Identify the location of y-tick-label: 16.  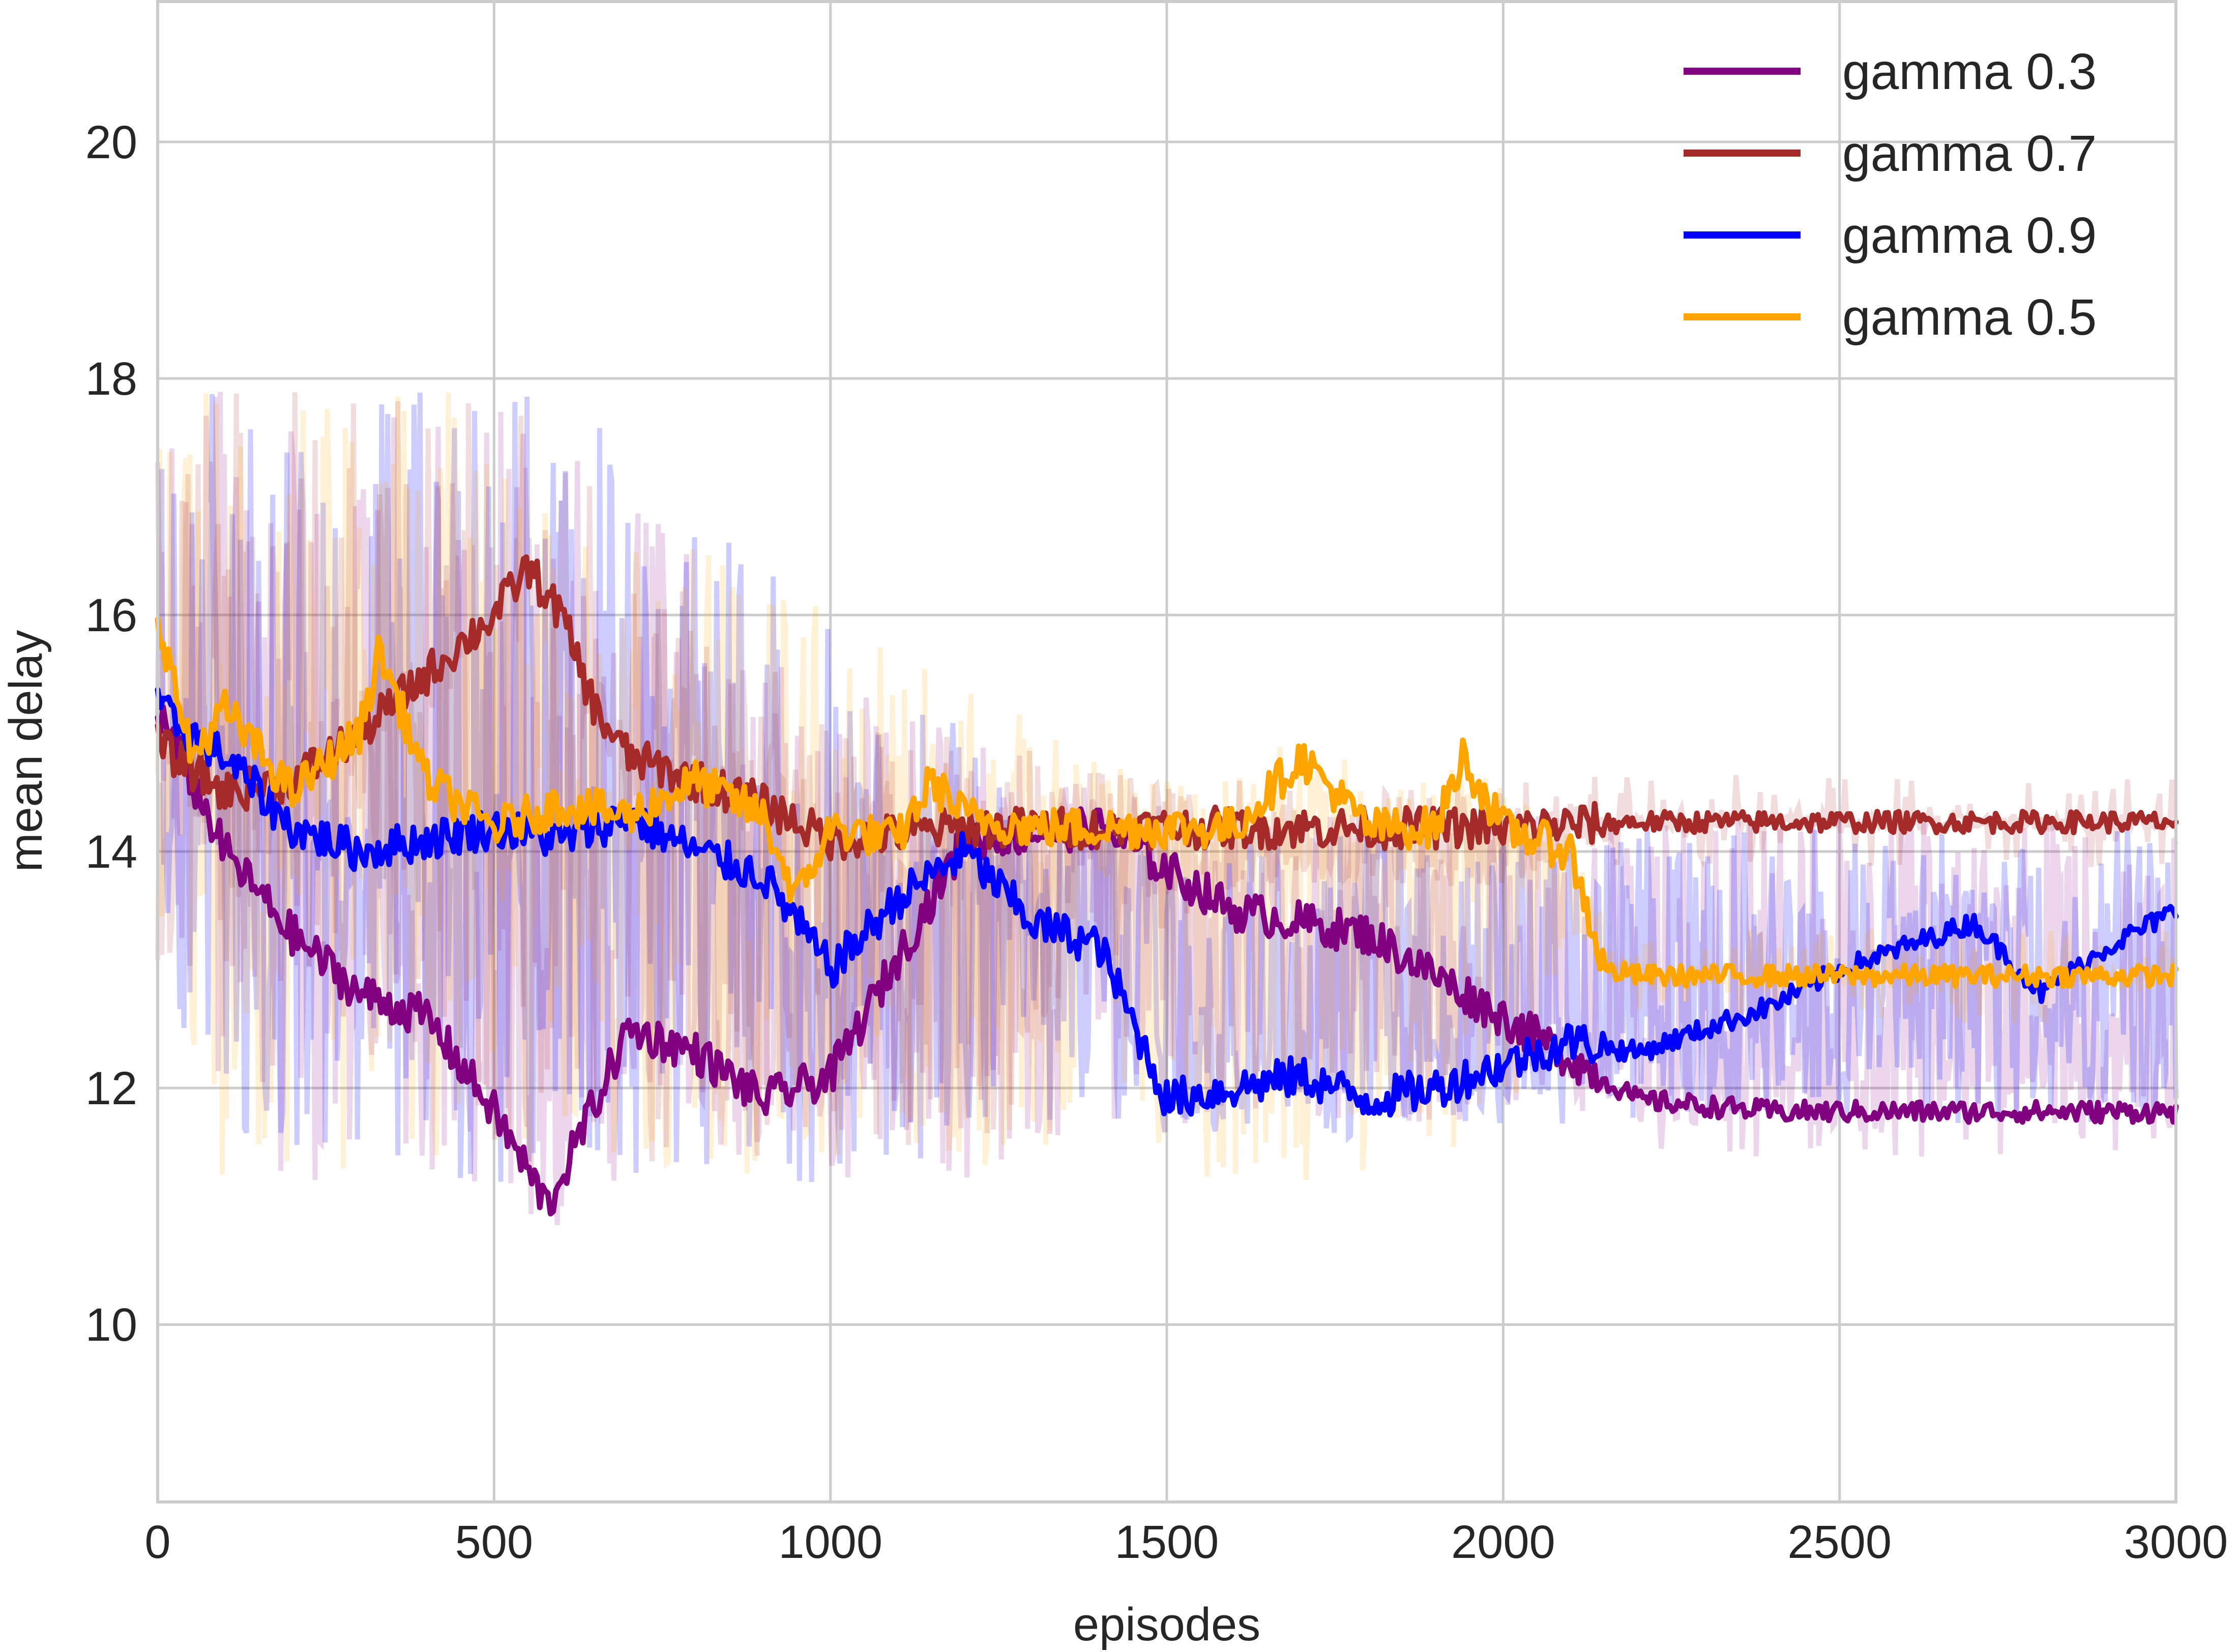
(111, 615).